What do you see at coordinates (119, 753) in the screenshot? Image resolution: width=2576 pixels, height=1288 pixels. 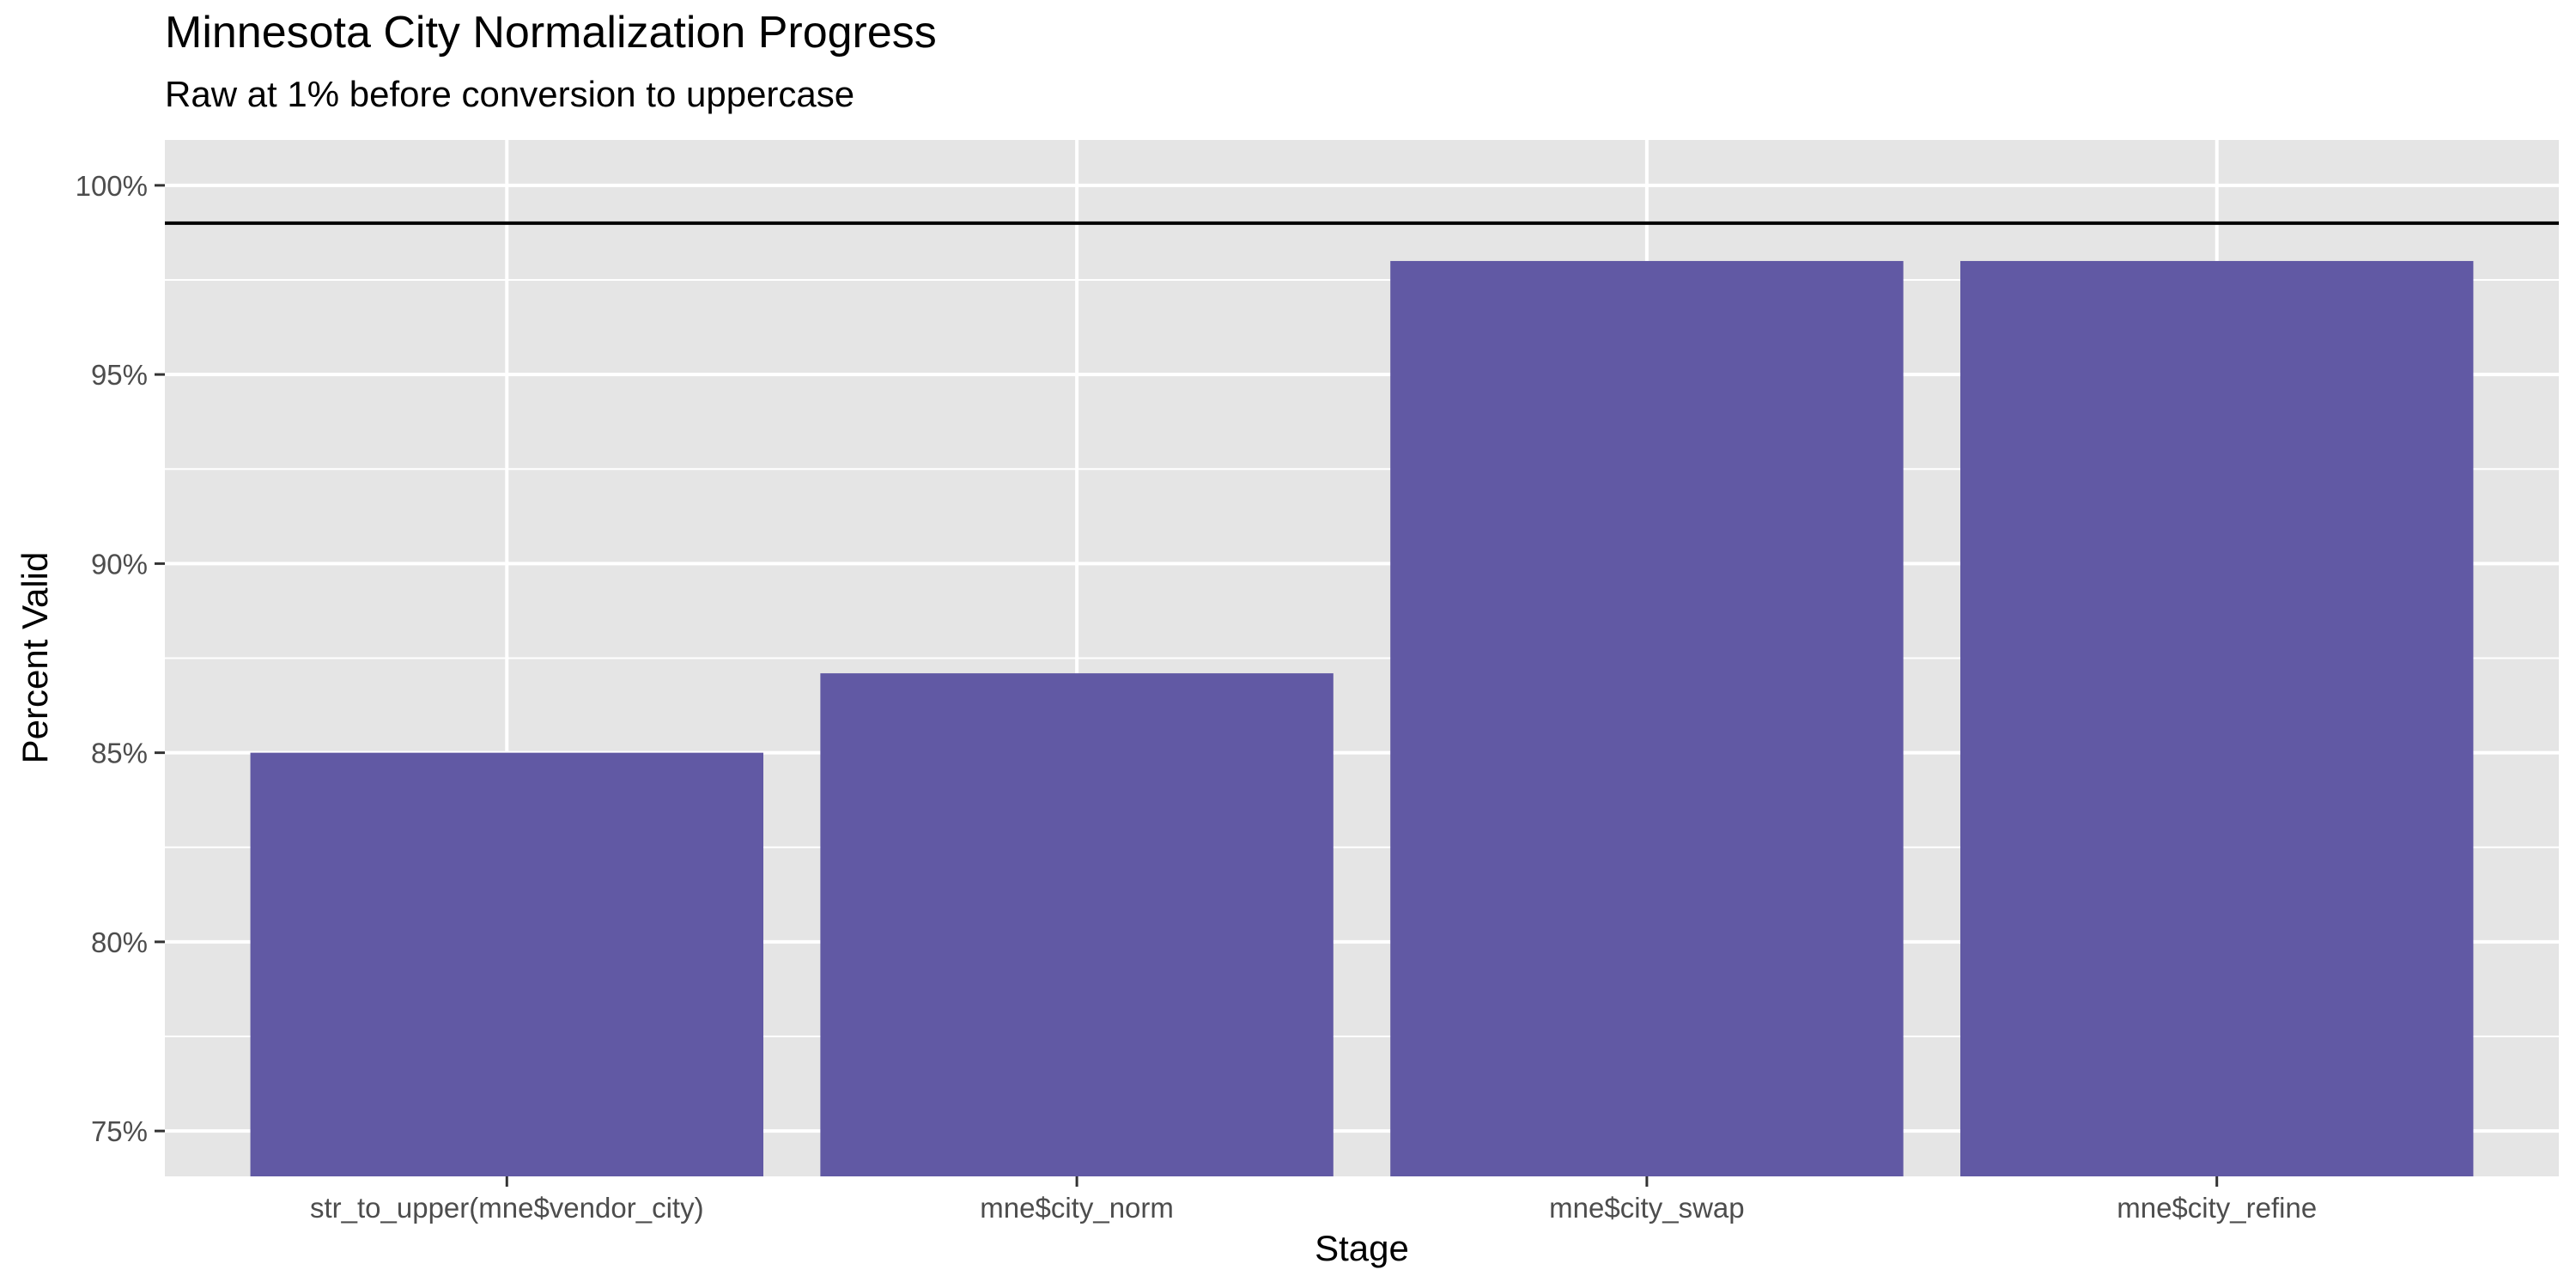 I see `y-tick-label: 85%` at bounding box center [119, 753].